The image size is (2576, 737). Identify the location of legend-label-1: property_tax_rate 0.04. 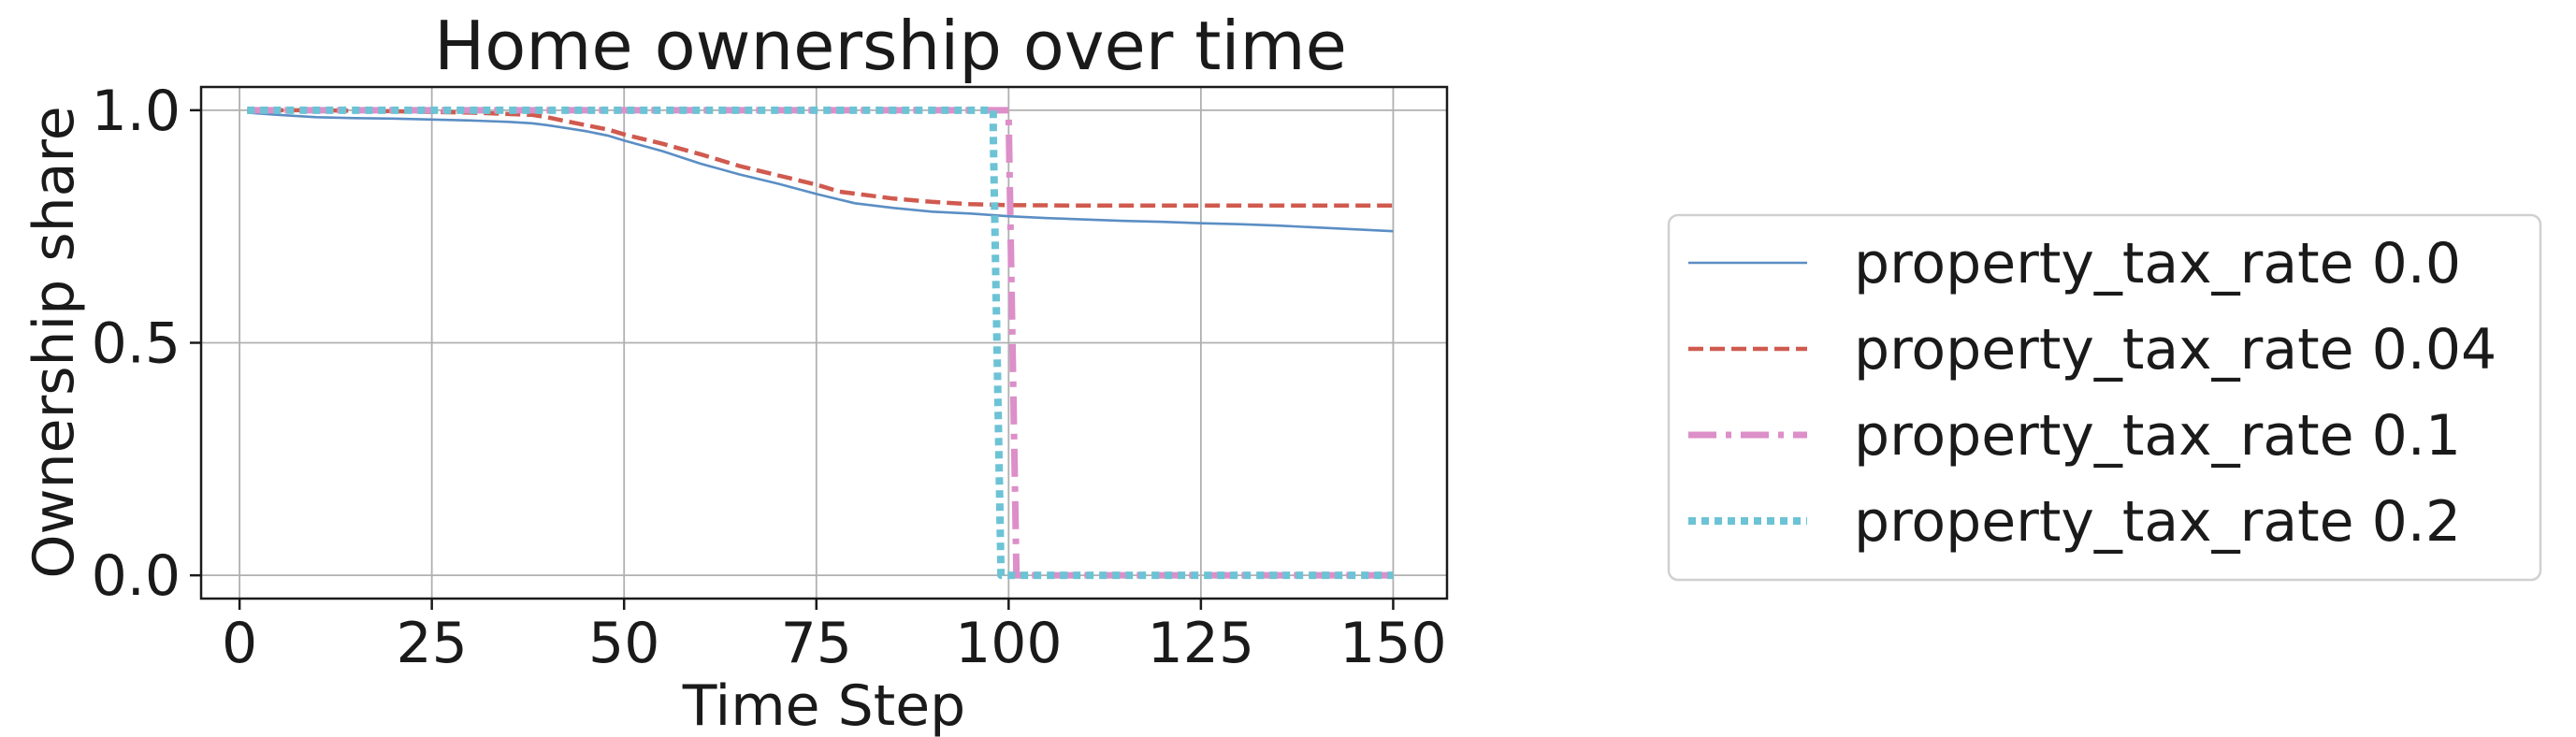
(2175, 350).